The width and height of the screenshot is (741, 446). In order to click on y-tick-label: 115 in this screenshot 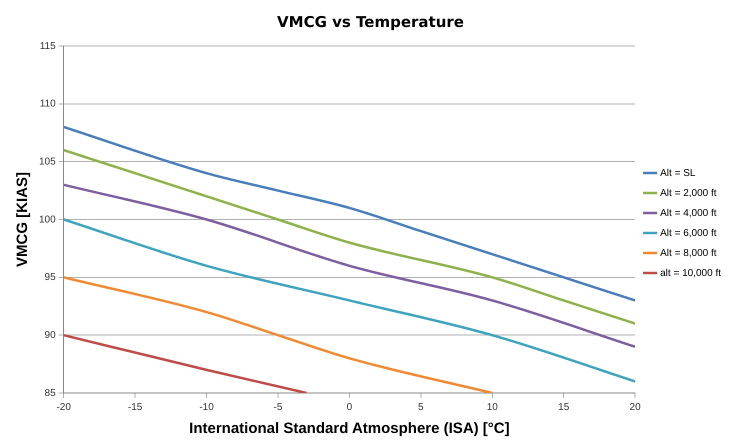, I will do `click(48, 46)`.